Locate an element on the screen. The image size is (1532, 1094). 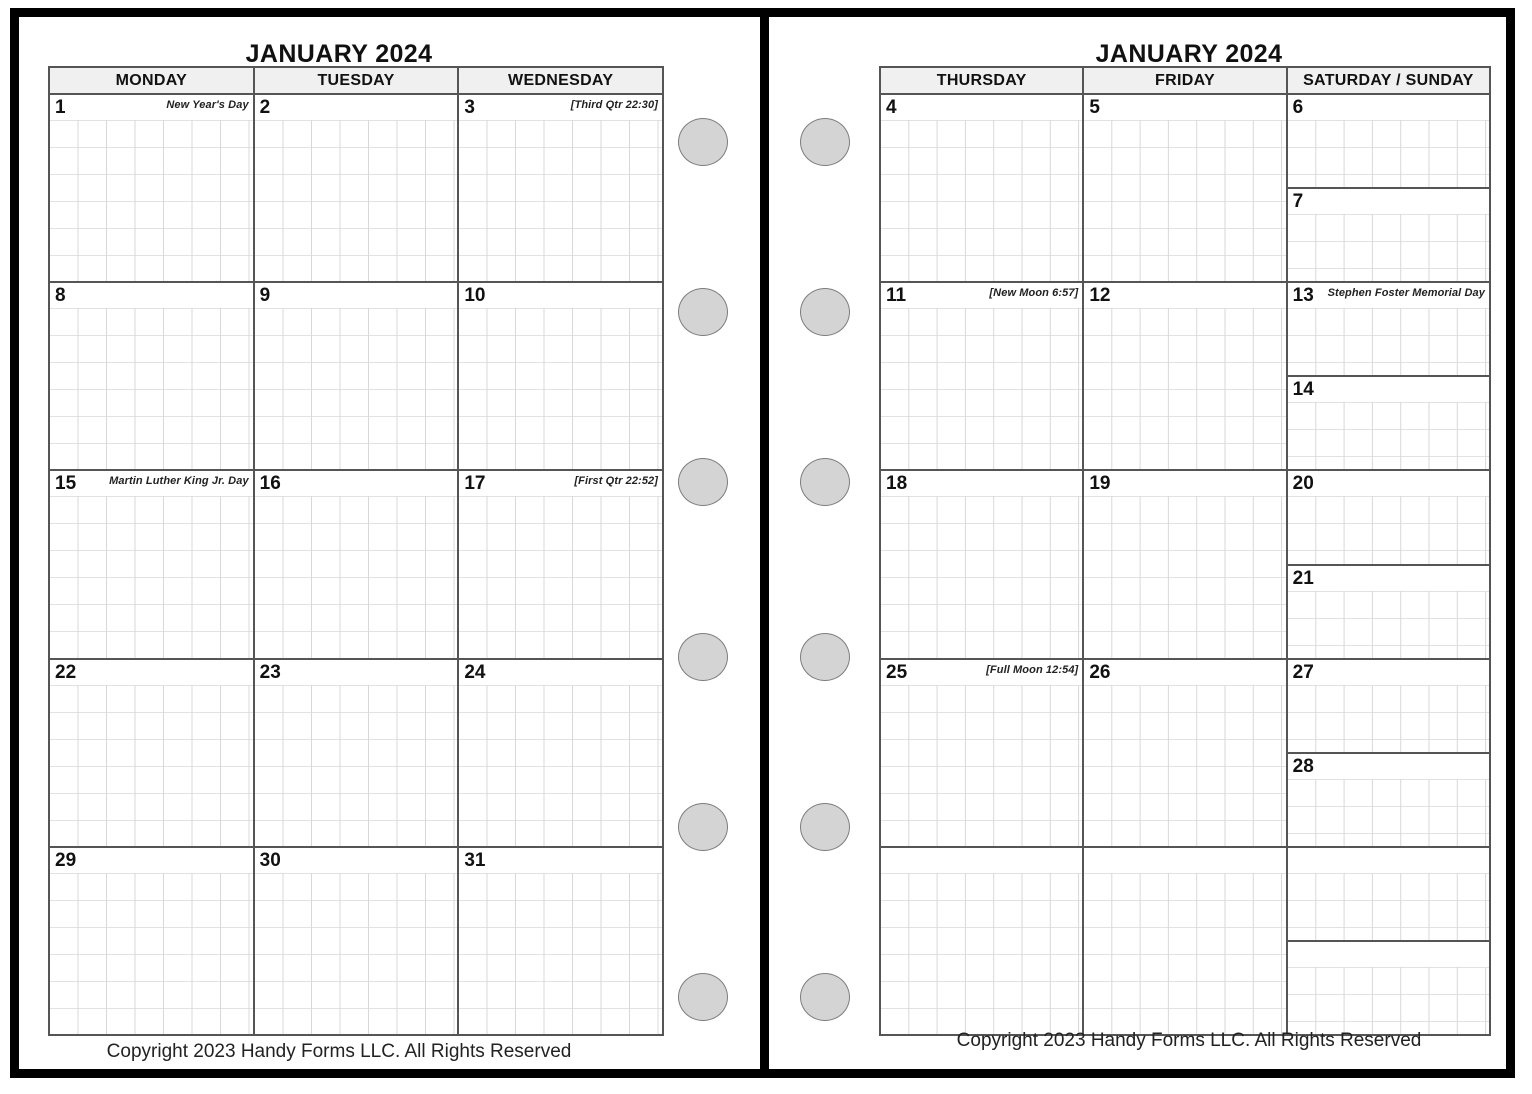
day-column: 23 is located at coordinates (357, 752).